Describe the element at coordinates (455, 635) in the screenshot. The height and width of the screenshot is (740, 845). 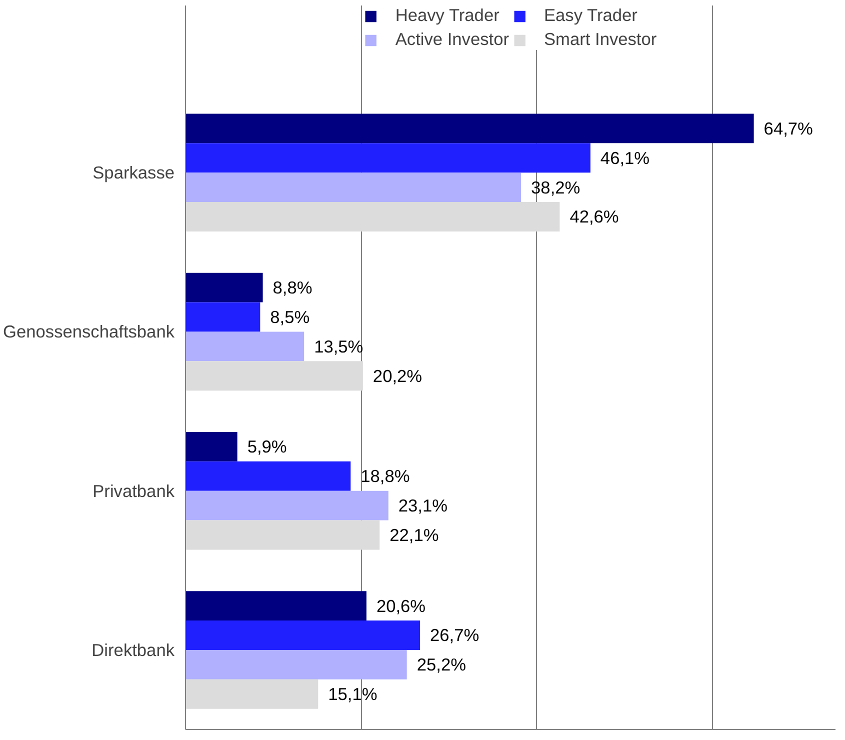
I see `data-label: 26,7%` at that location.